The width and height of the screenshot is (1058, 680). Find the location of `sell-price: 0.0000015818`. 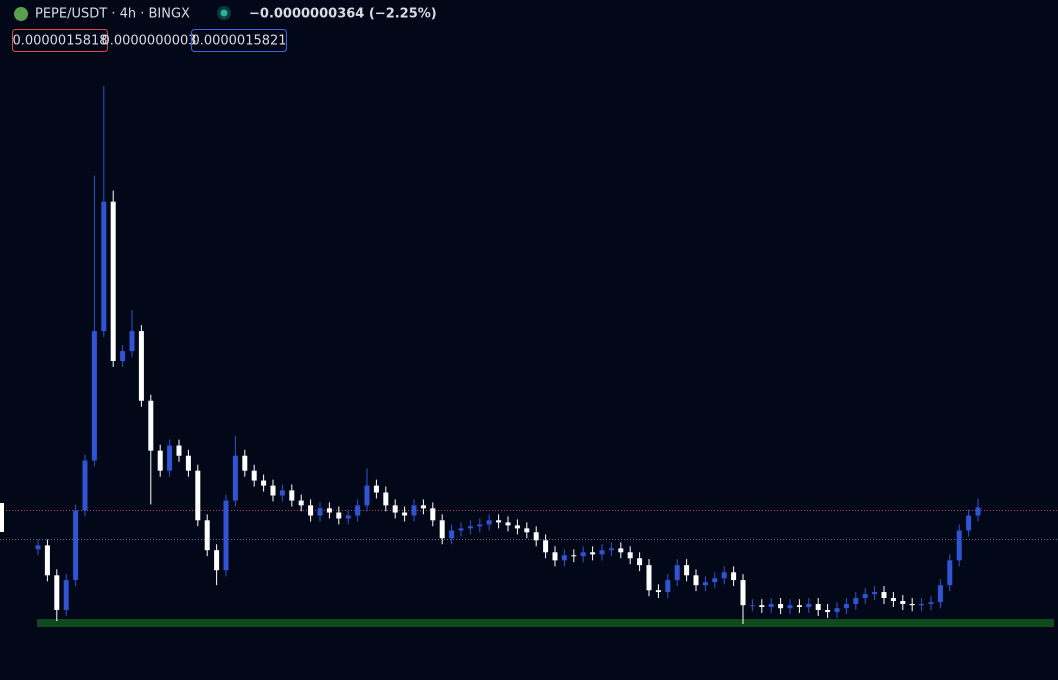

sell-price: 0.0000015818 is located at coordinates (59, 41).